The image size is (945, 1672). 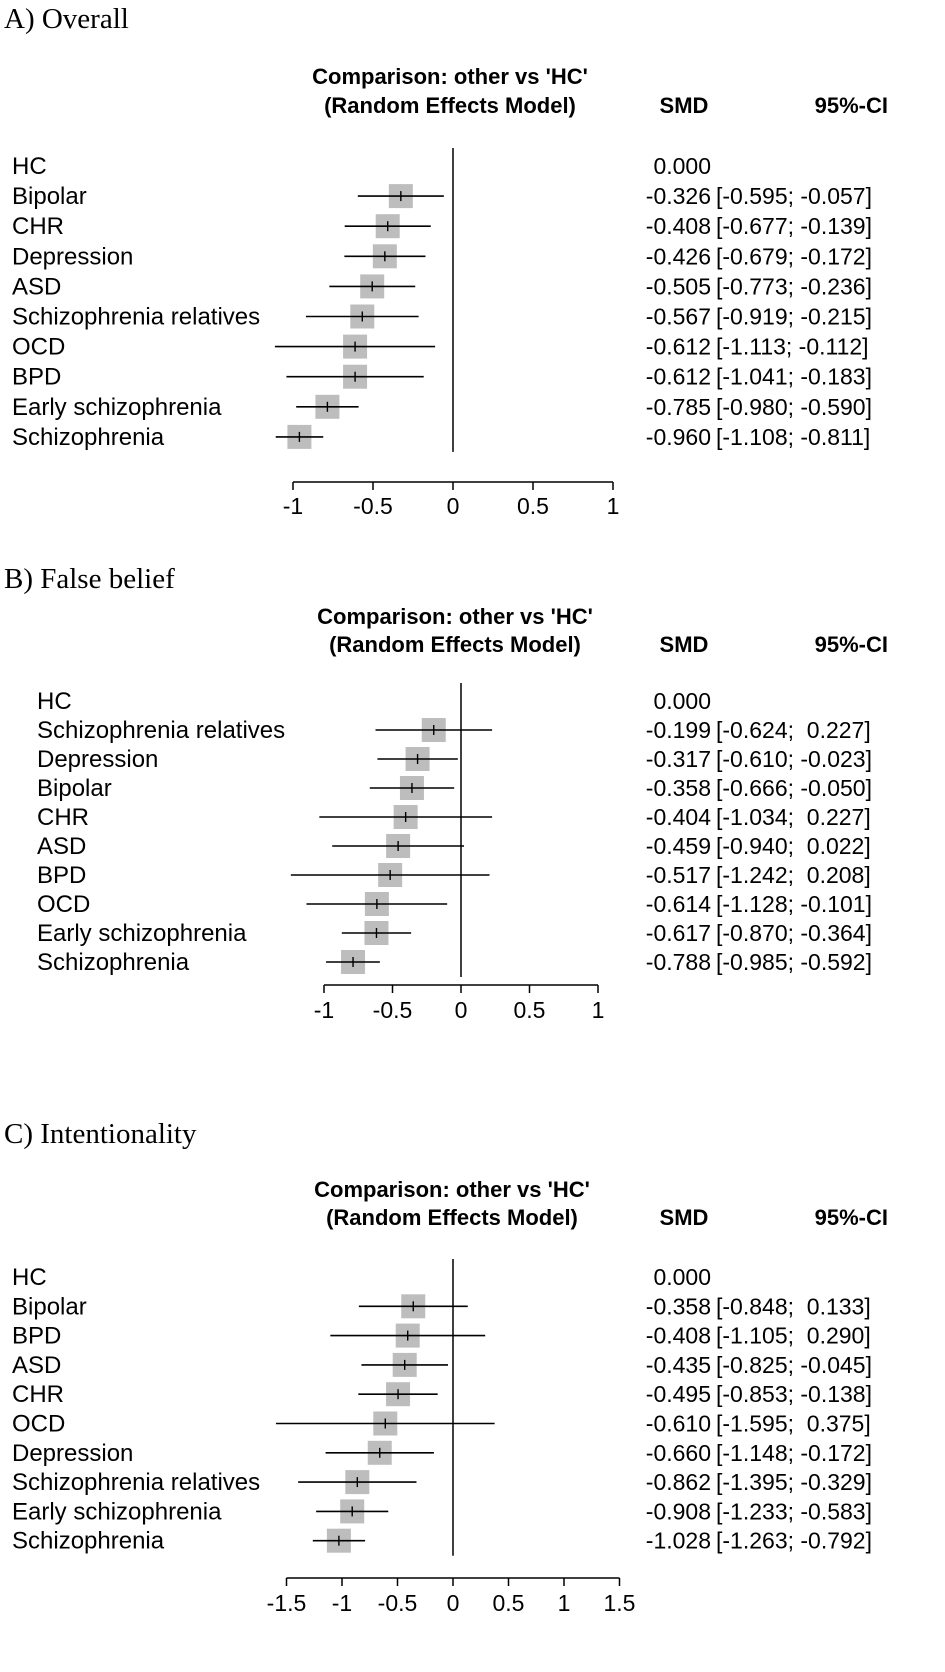 What do you see at coordinates (794, 377) in the screenshot?
I see `ci-value: [-1.041; -0.183]` at bounding box center [794, 377].